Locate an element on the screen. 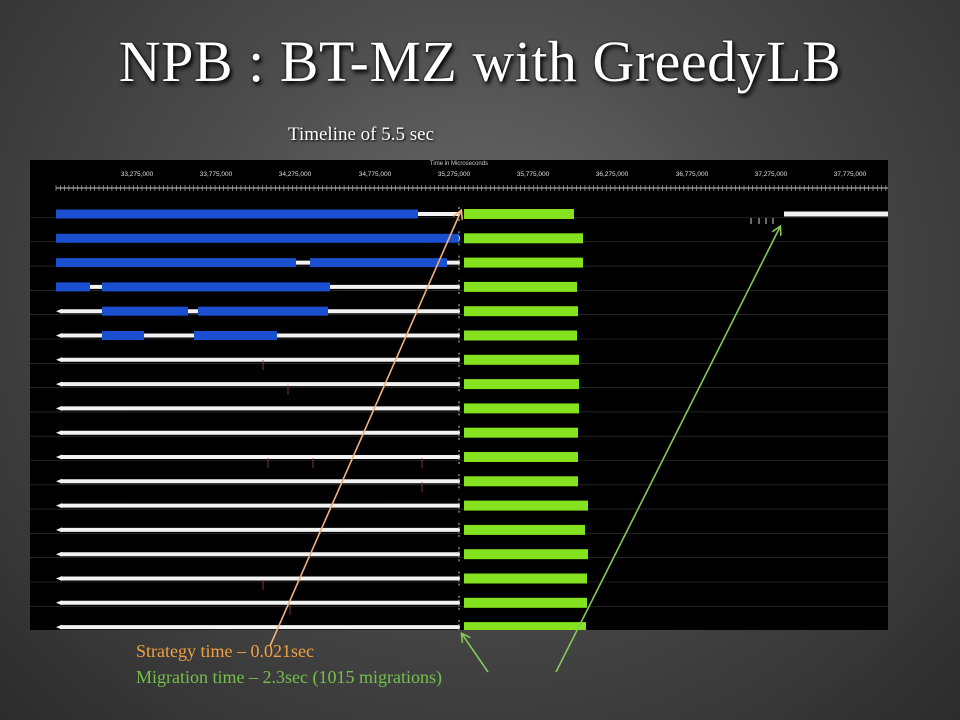 The image size is (960, 720). tick-label: 34,775,000 is located at coordinates (375, 174).